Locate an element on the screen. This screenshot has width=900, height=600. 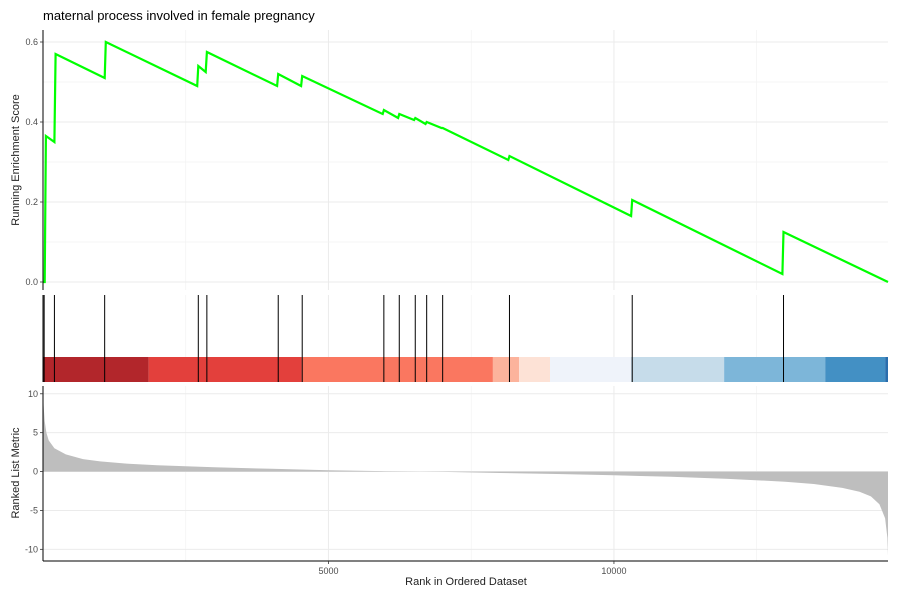
x-tick-label: 5000 is located at coordinates (328, 571).